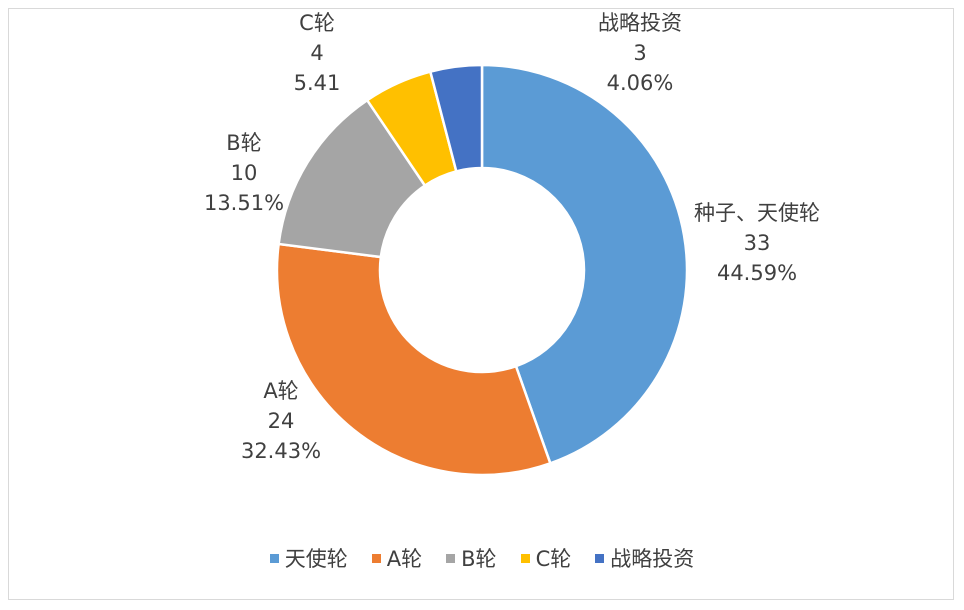 Image resolution: width=964 pixels, height=610 pixels. I want to click on label-series-c: C轮 4 5.41, so click(317, 53).